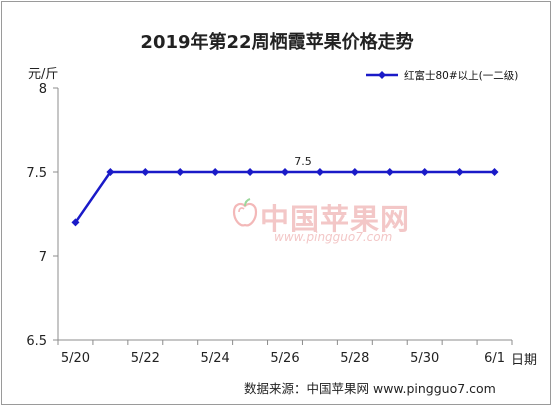 Image resolution: width=554 pixels, height=408 pixels. What do you see at coordinates (43, 257) in the screenshot?
I see `y-tick-label: 7` at bounding box center [43, 257].